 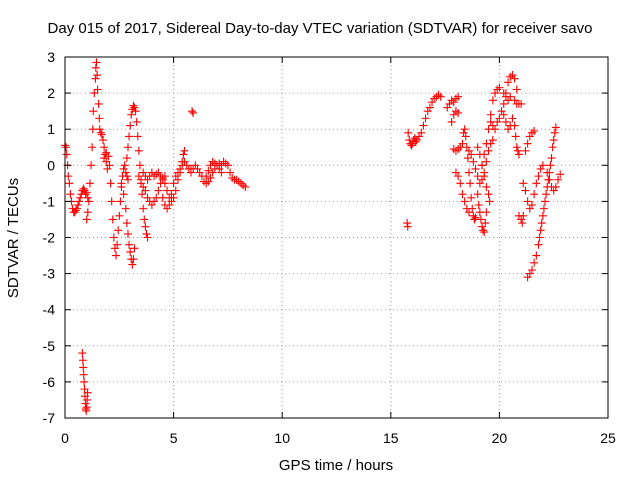 What do you see at coordinates (49, 274) in the screenshot?
I see `y-tick-label: -3` at bounding box center [49, 274].